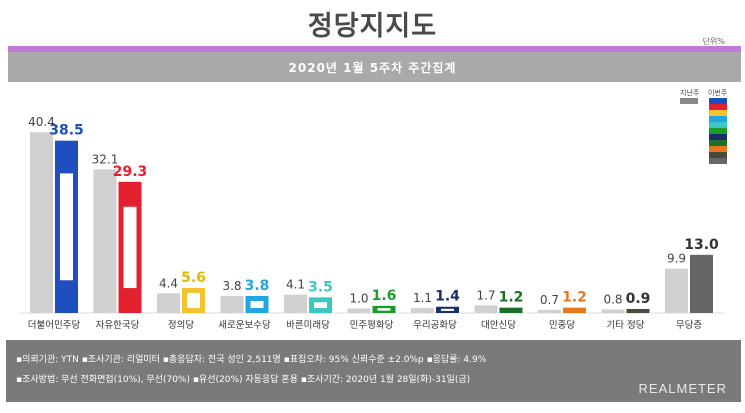 Image resolution: width=745 pixels, height=413 pixels. Describe the element at coordinates (374, 49) in the screenshot. I see `title-divider` at that location.